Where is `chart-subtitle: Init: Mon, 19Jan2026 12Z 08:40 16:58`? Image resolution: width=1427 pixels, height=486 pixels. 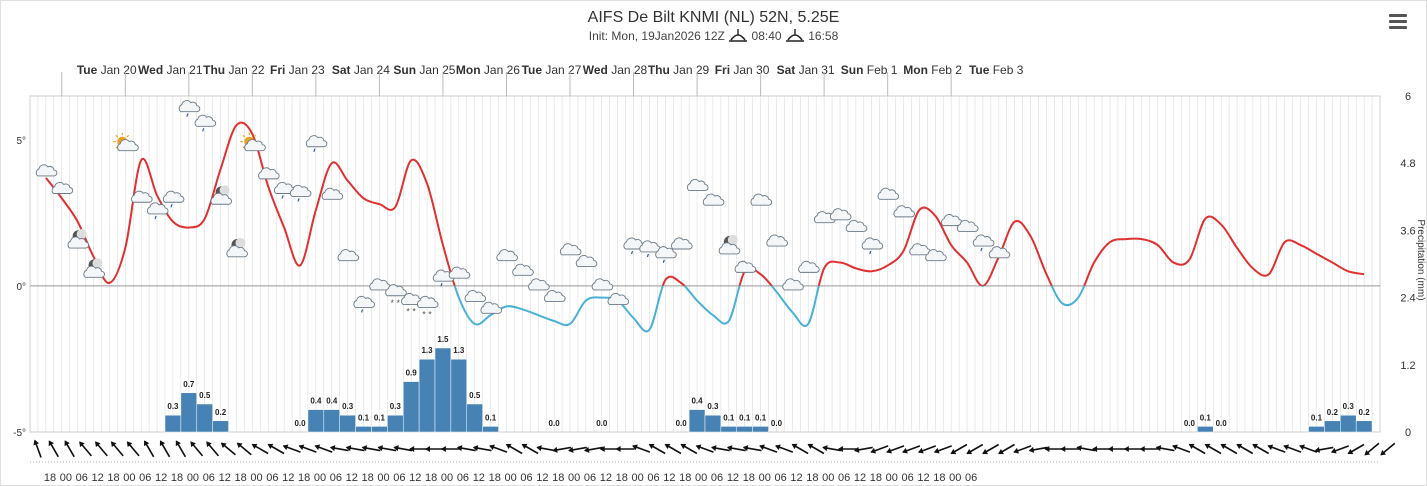
chart-subtitle: Init: Mon, 19Jan2026 12Z 08:40 16:58 is located at coordinates (713, 35).